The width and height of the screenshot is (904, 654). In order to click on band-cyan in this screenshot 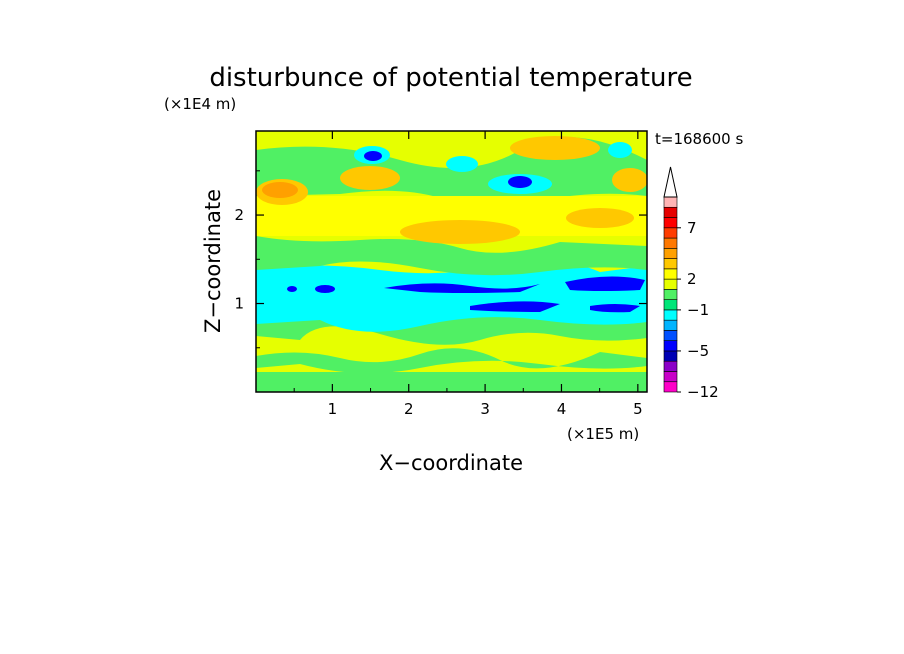, I will do `click(451, 296)`.